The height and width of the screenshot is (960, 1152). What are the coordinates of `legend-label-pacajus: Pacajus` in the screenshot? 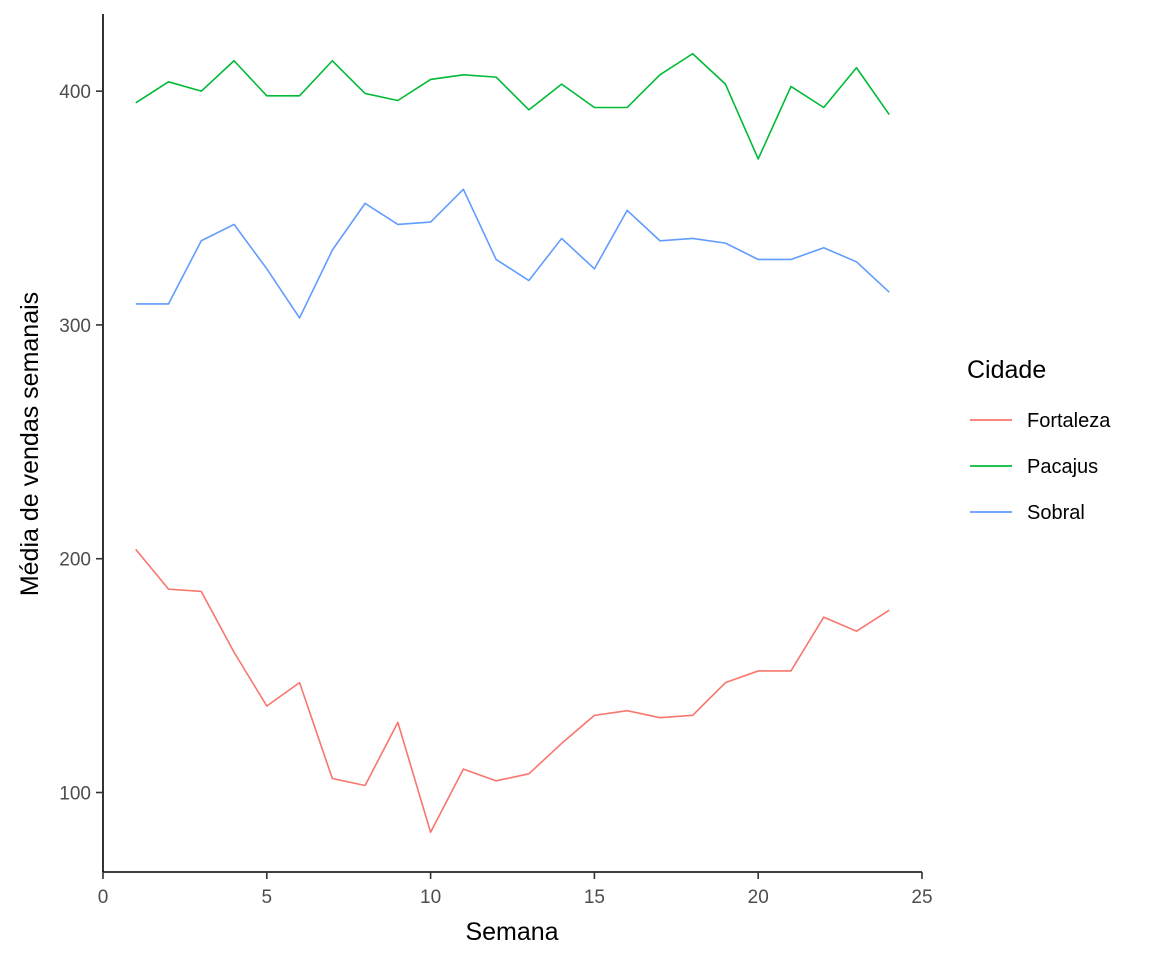 It's located at (1062, 467).